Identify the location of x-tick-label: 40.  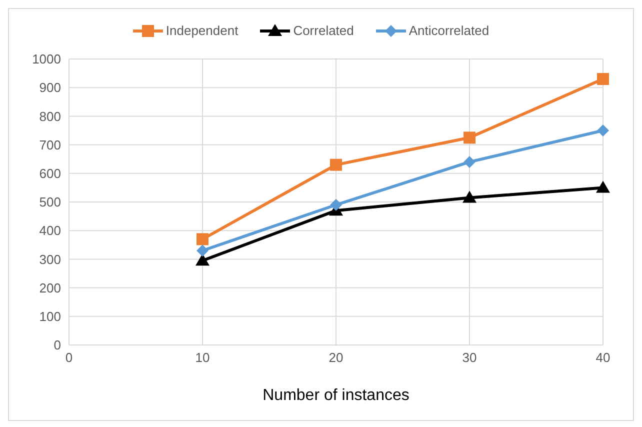
(603, 358).